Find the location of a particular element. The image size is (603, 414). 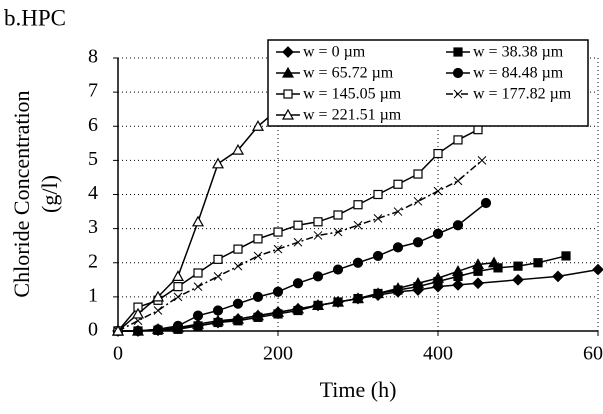

y-axis-label: (g/l) is located at coordinates (49, 194).